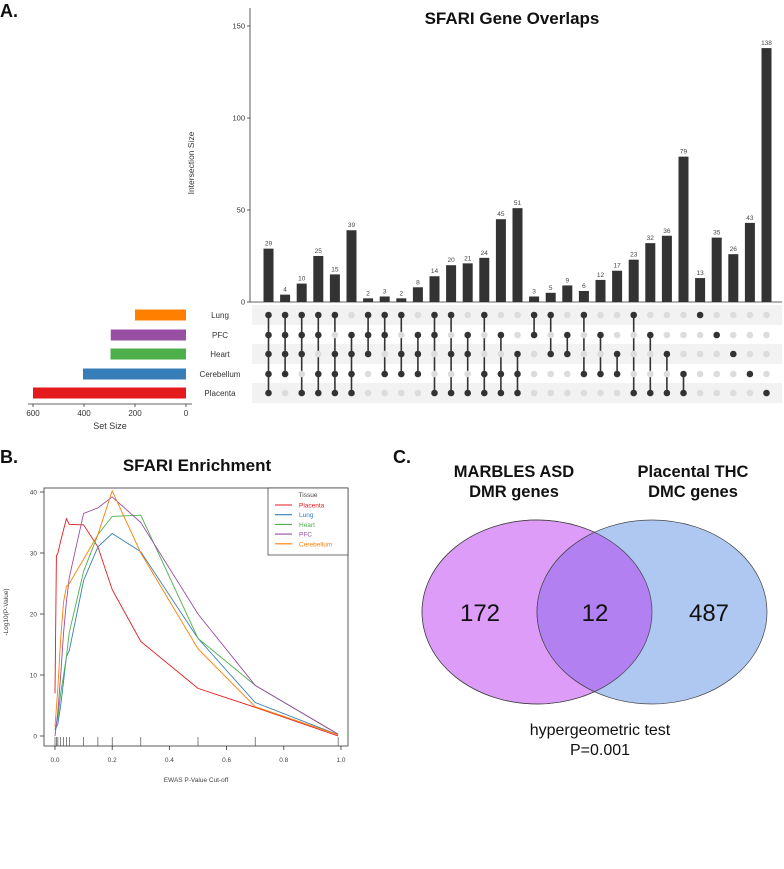 Image resolution: width=784 pixels, height=869 pixels. What do you see at coordinates (514, 492) in the screenshot?
I see `venn-left-title-2: DMR genes` at bounding box center [514, 492].